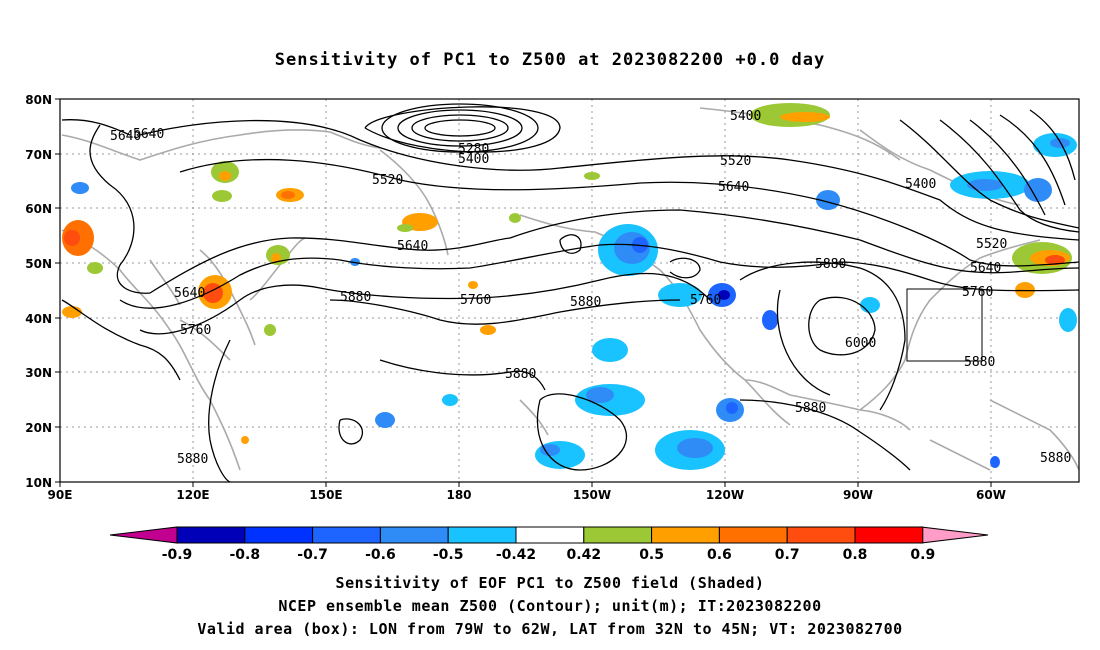  What do you see at coordinates (244, 555) in the screenshot?
I see `colorbar-label: -0.8` at bounding box center [244, 555].